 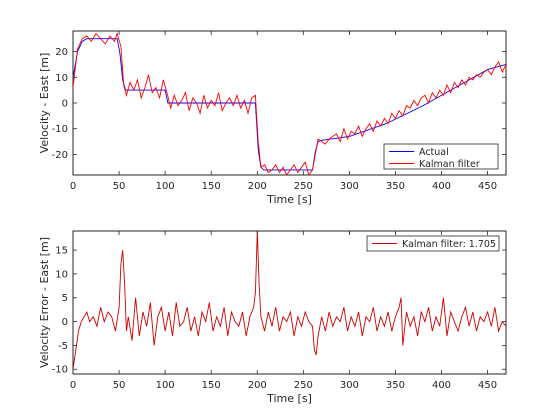 What do you see at coordinates (65, 298) in the screenshot?
I see `y-tick-label: 5` at bounding box center [65, 298].